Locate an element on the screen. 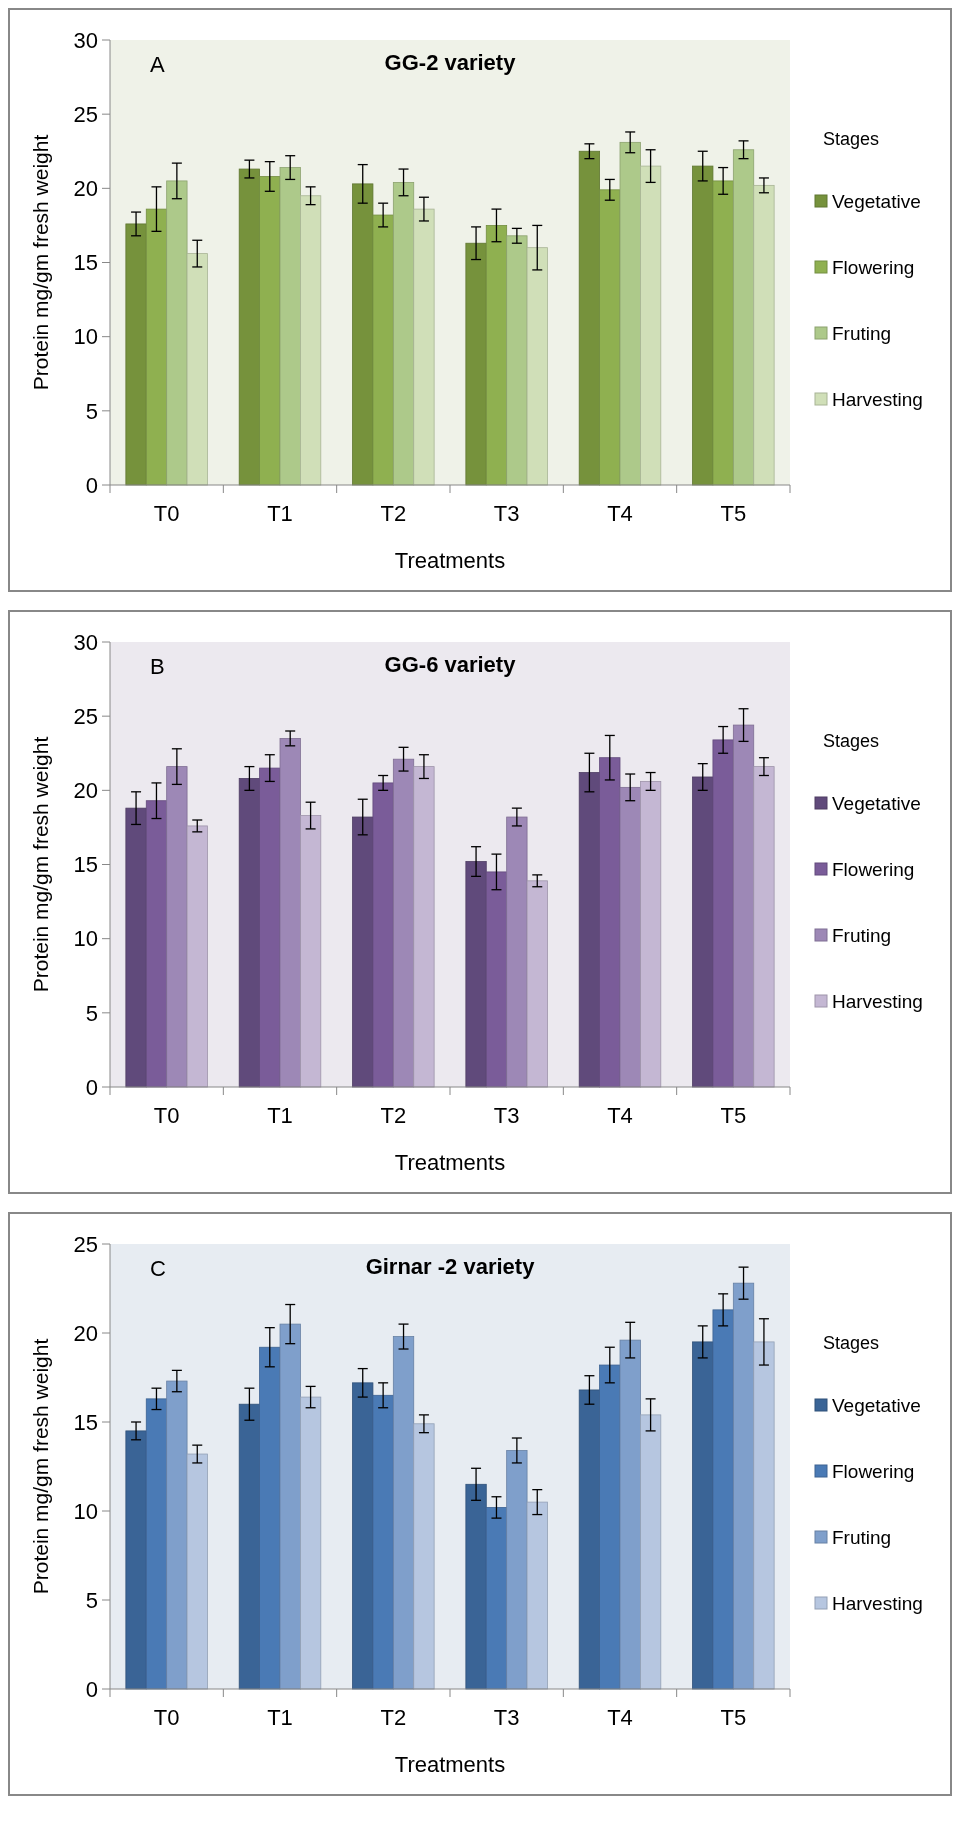  text: GG-2 variety is located at coordinates (450, 62).